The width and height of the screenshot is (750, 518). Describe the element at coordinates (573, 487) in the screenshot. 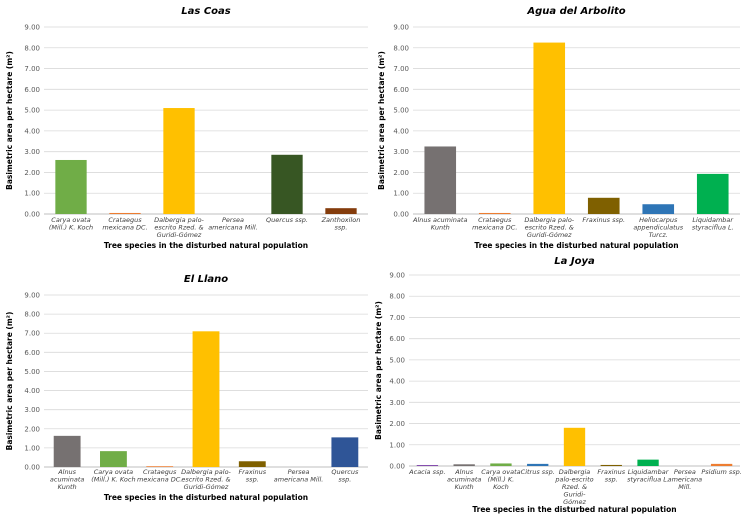

I see `x-tick-label: Dalbergia palo-escrito Rzed. & Guridi-Gómez` at that location.